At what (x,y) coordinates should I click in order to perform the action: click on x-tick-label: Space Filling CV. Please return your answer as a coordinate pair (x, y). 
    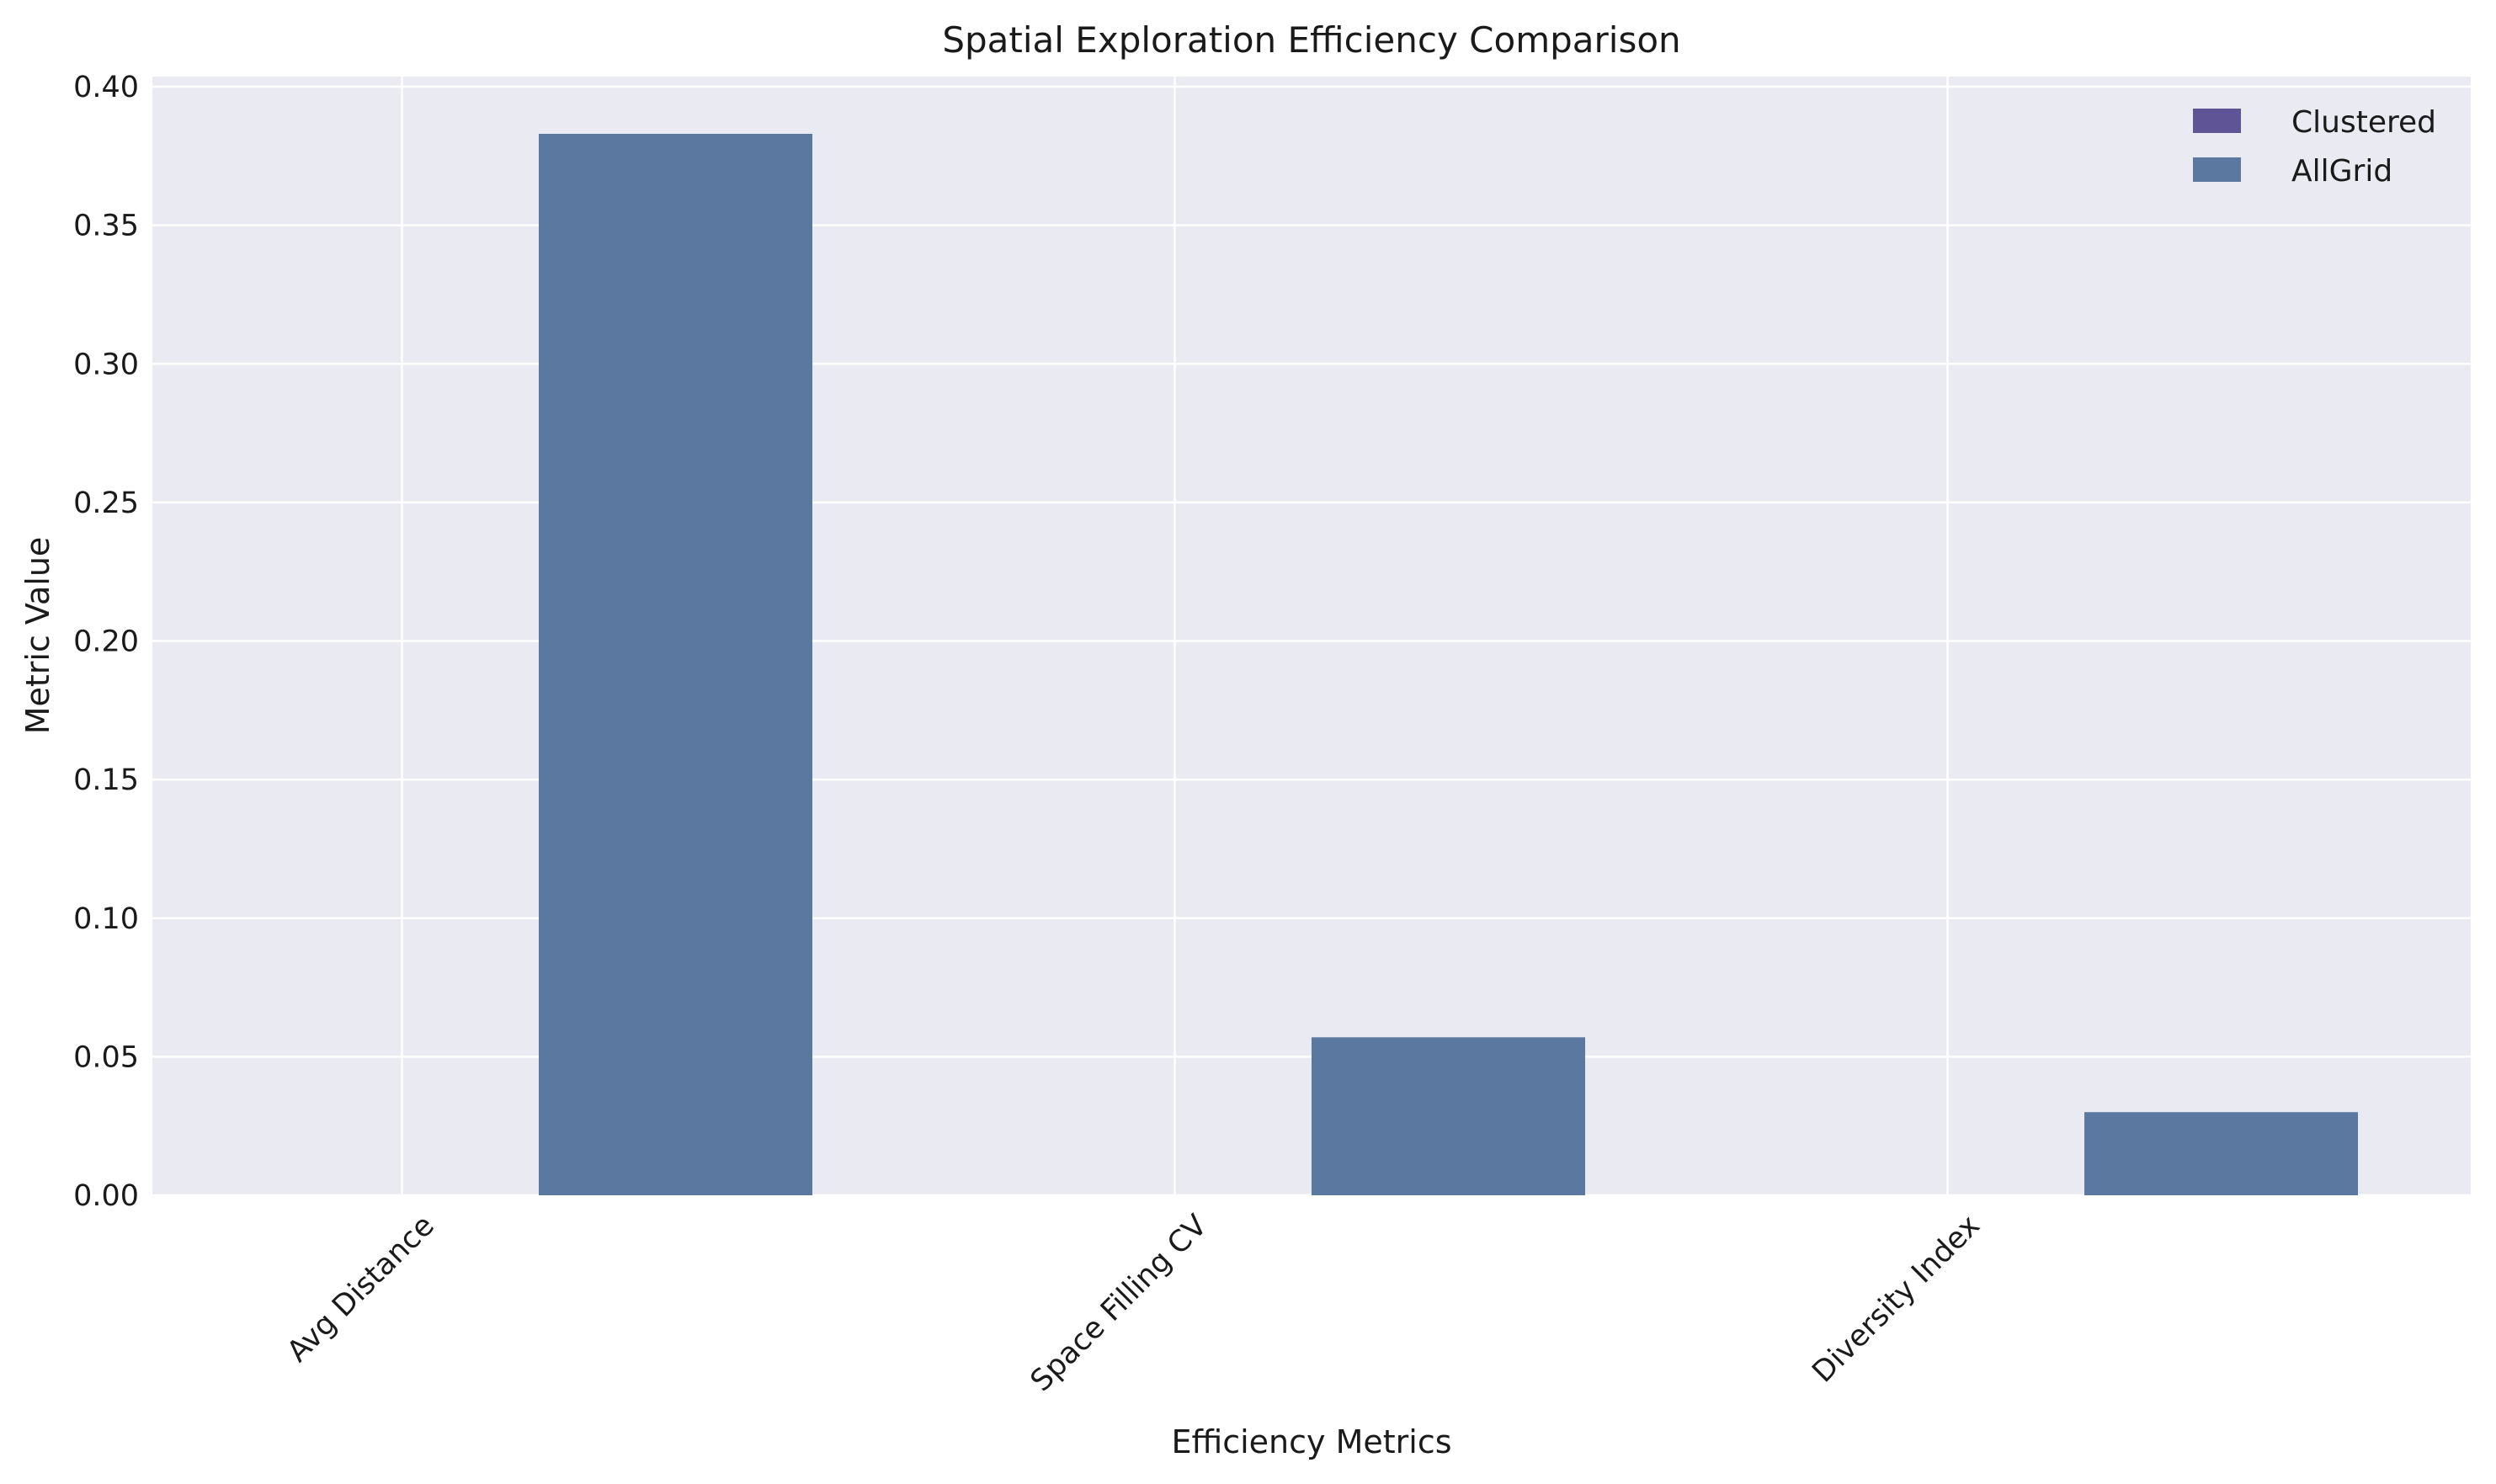
    Looking at the image, I should click on (1119, 1303).